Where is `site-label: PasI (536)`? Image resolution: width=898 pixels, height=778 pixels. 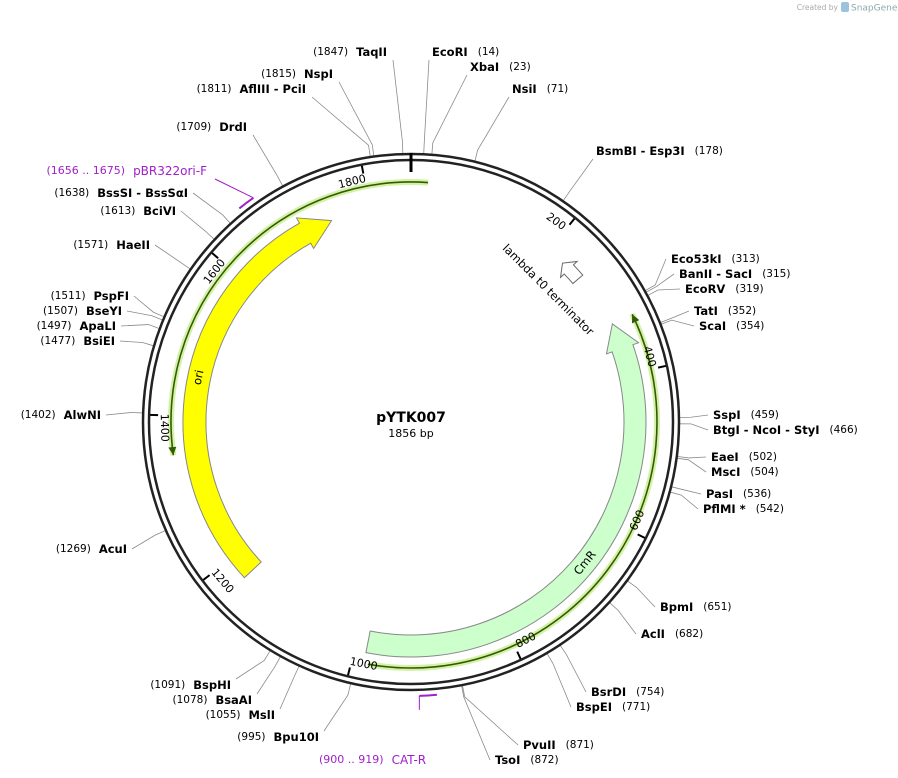 site-label: PasI (536) is located at coordinates (738, 494).